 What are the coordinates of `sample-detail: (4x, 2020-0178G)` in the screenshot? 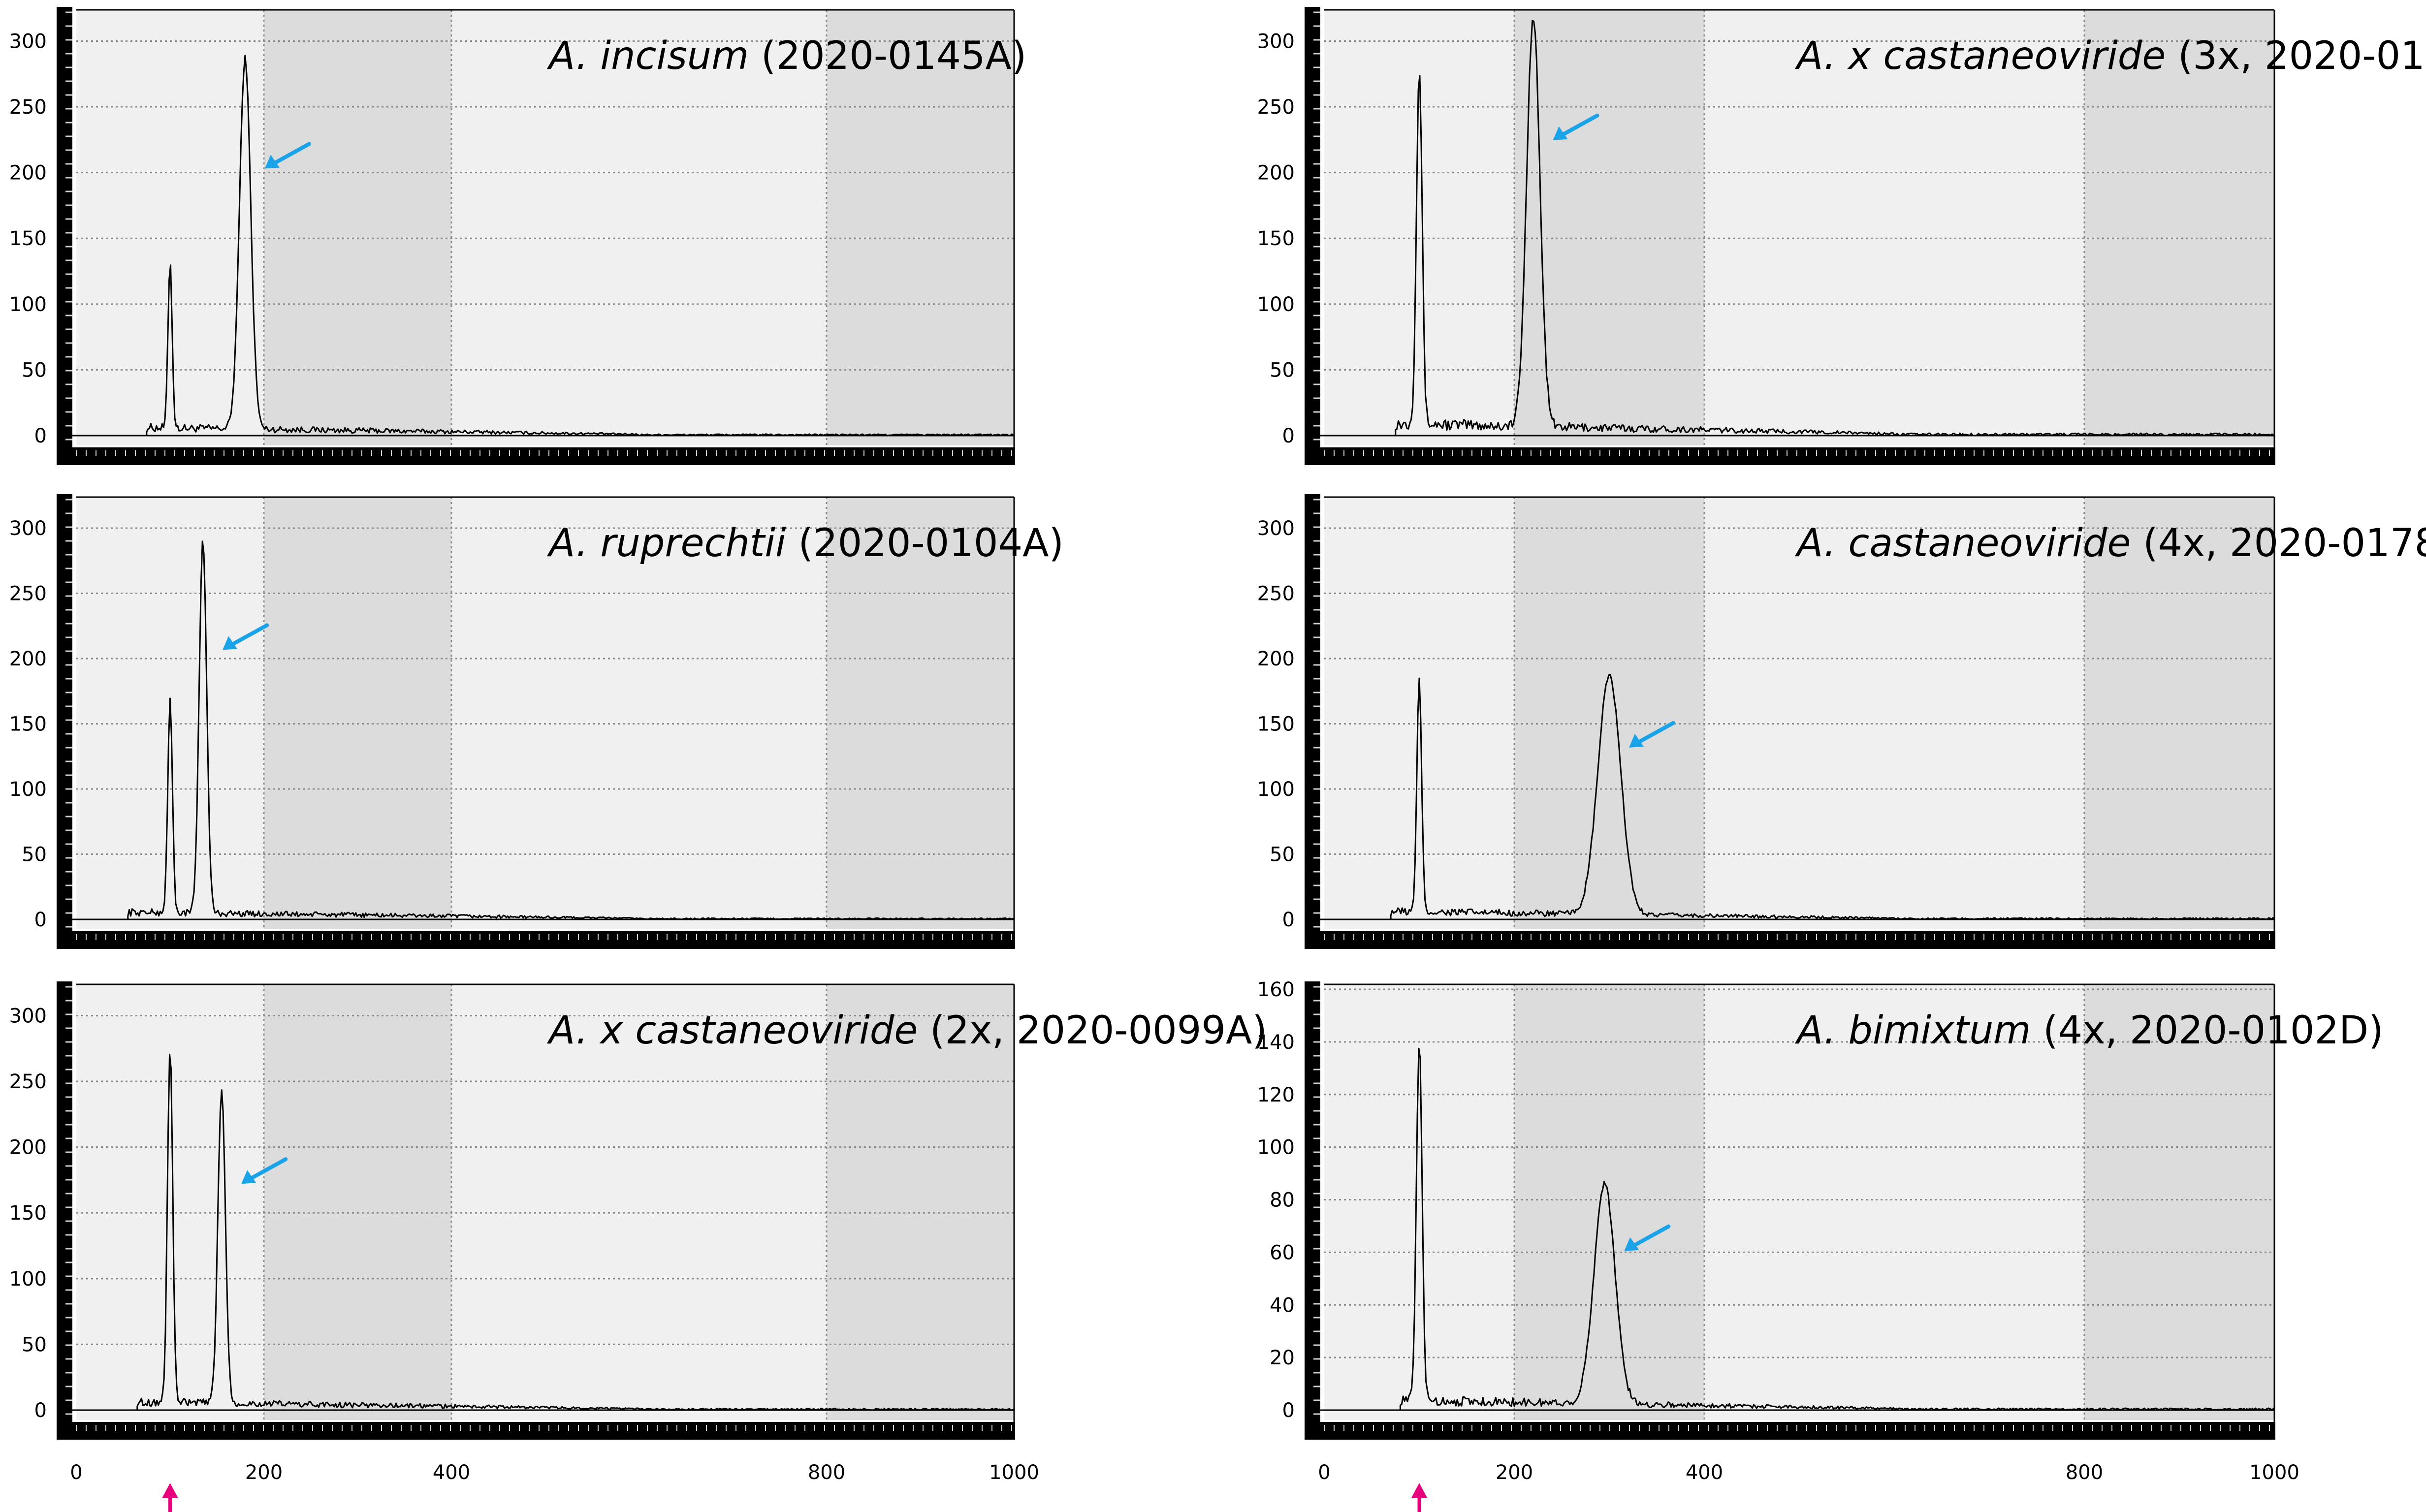 It's located at (2278, 543).